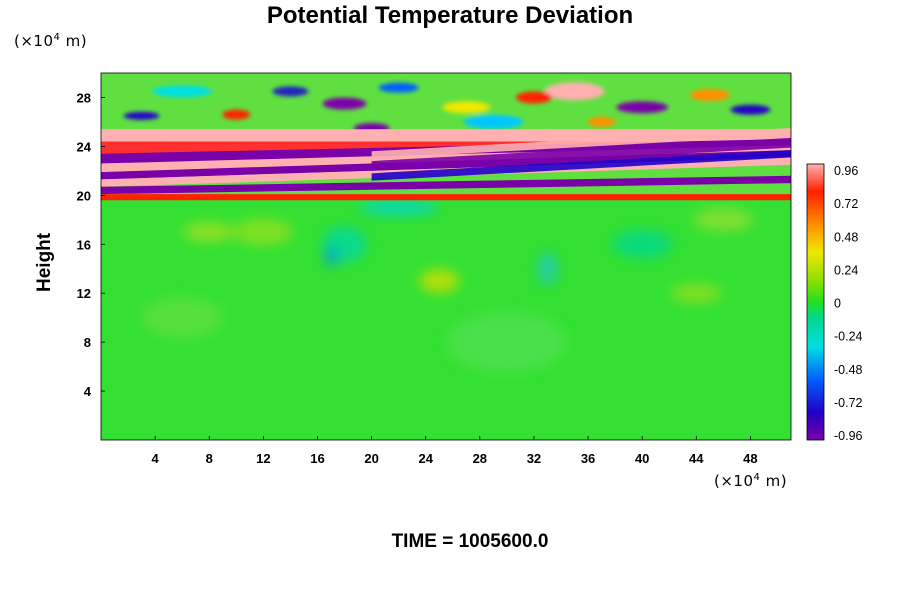 This screenshot has width=900, height=600. Describe the element at coordinates (848, 303) in the screenshot. I see `colorbar-ticks: 0.96 0.72 0.48 0.24 0 -0.24 -0.48 -0.72 -0.96` at that location.